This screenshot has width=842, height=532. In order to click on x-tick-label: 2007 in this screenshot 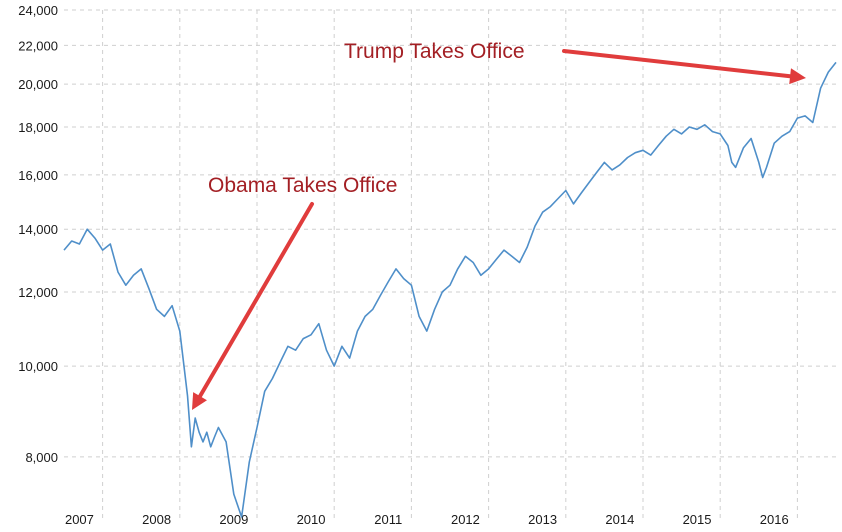, I will do `click(79, 519)`.